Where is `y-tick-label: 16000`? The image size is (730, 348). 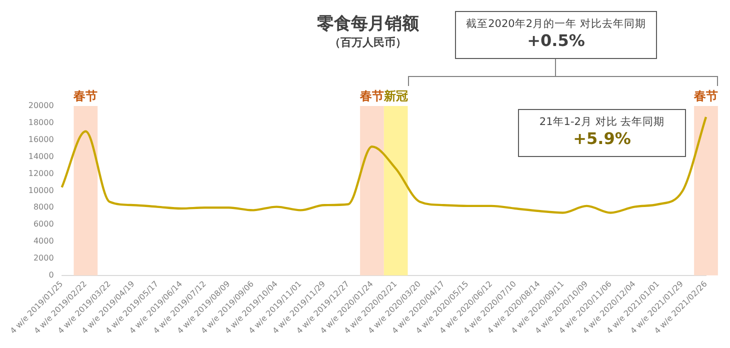
y-tick-label: 16000 is located at coordinates (41, 139).